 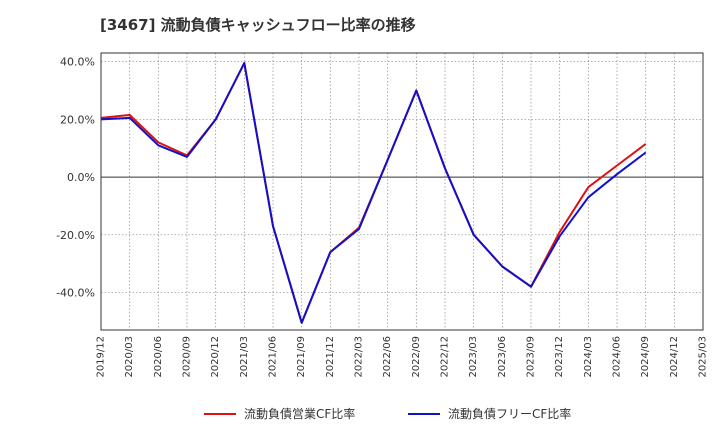 What do you see at coordinates (77, 62) in the screenshot?
I see `y-tick-label: 40.0%` at bounding box center [77, 62].